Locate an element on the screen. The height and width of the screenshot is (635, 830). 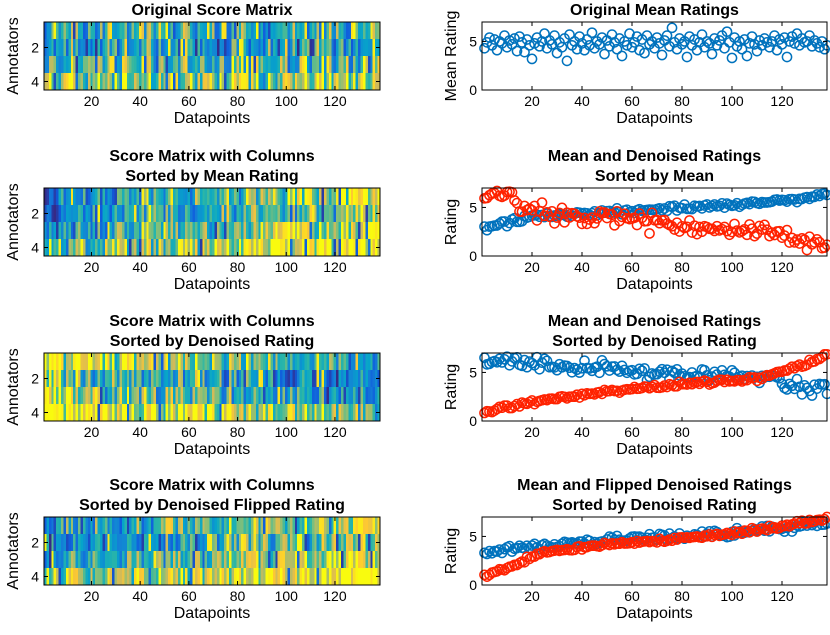
p2-point is located at coordinates (682, 44).